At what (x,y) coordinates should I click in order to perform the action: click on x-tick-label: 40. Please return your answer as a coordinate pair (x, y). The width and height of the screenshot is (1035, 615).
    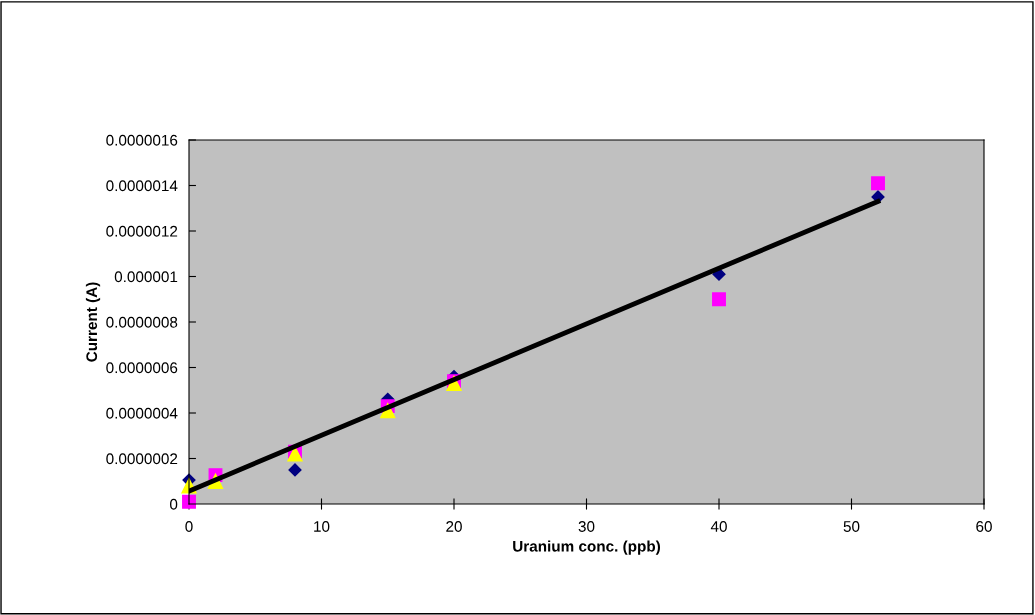
    Looking at the image, I should click on (718, 526).